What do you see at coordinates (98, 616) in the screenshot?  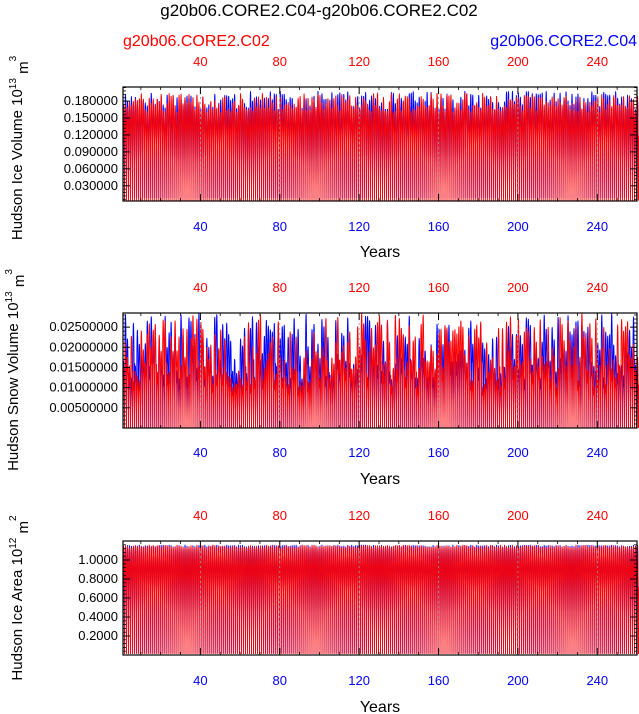 I see `y-tick-label: 0.4000` at bounding box center [98, 616].